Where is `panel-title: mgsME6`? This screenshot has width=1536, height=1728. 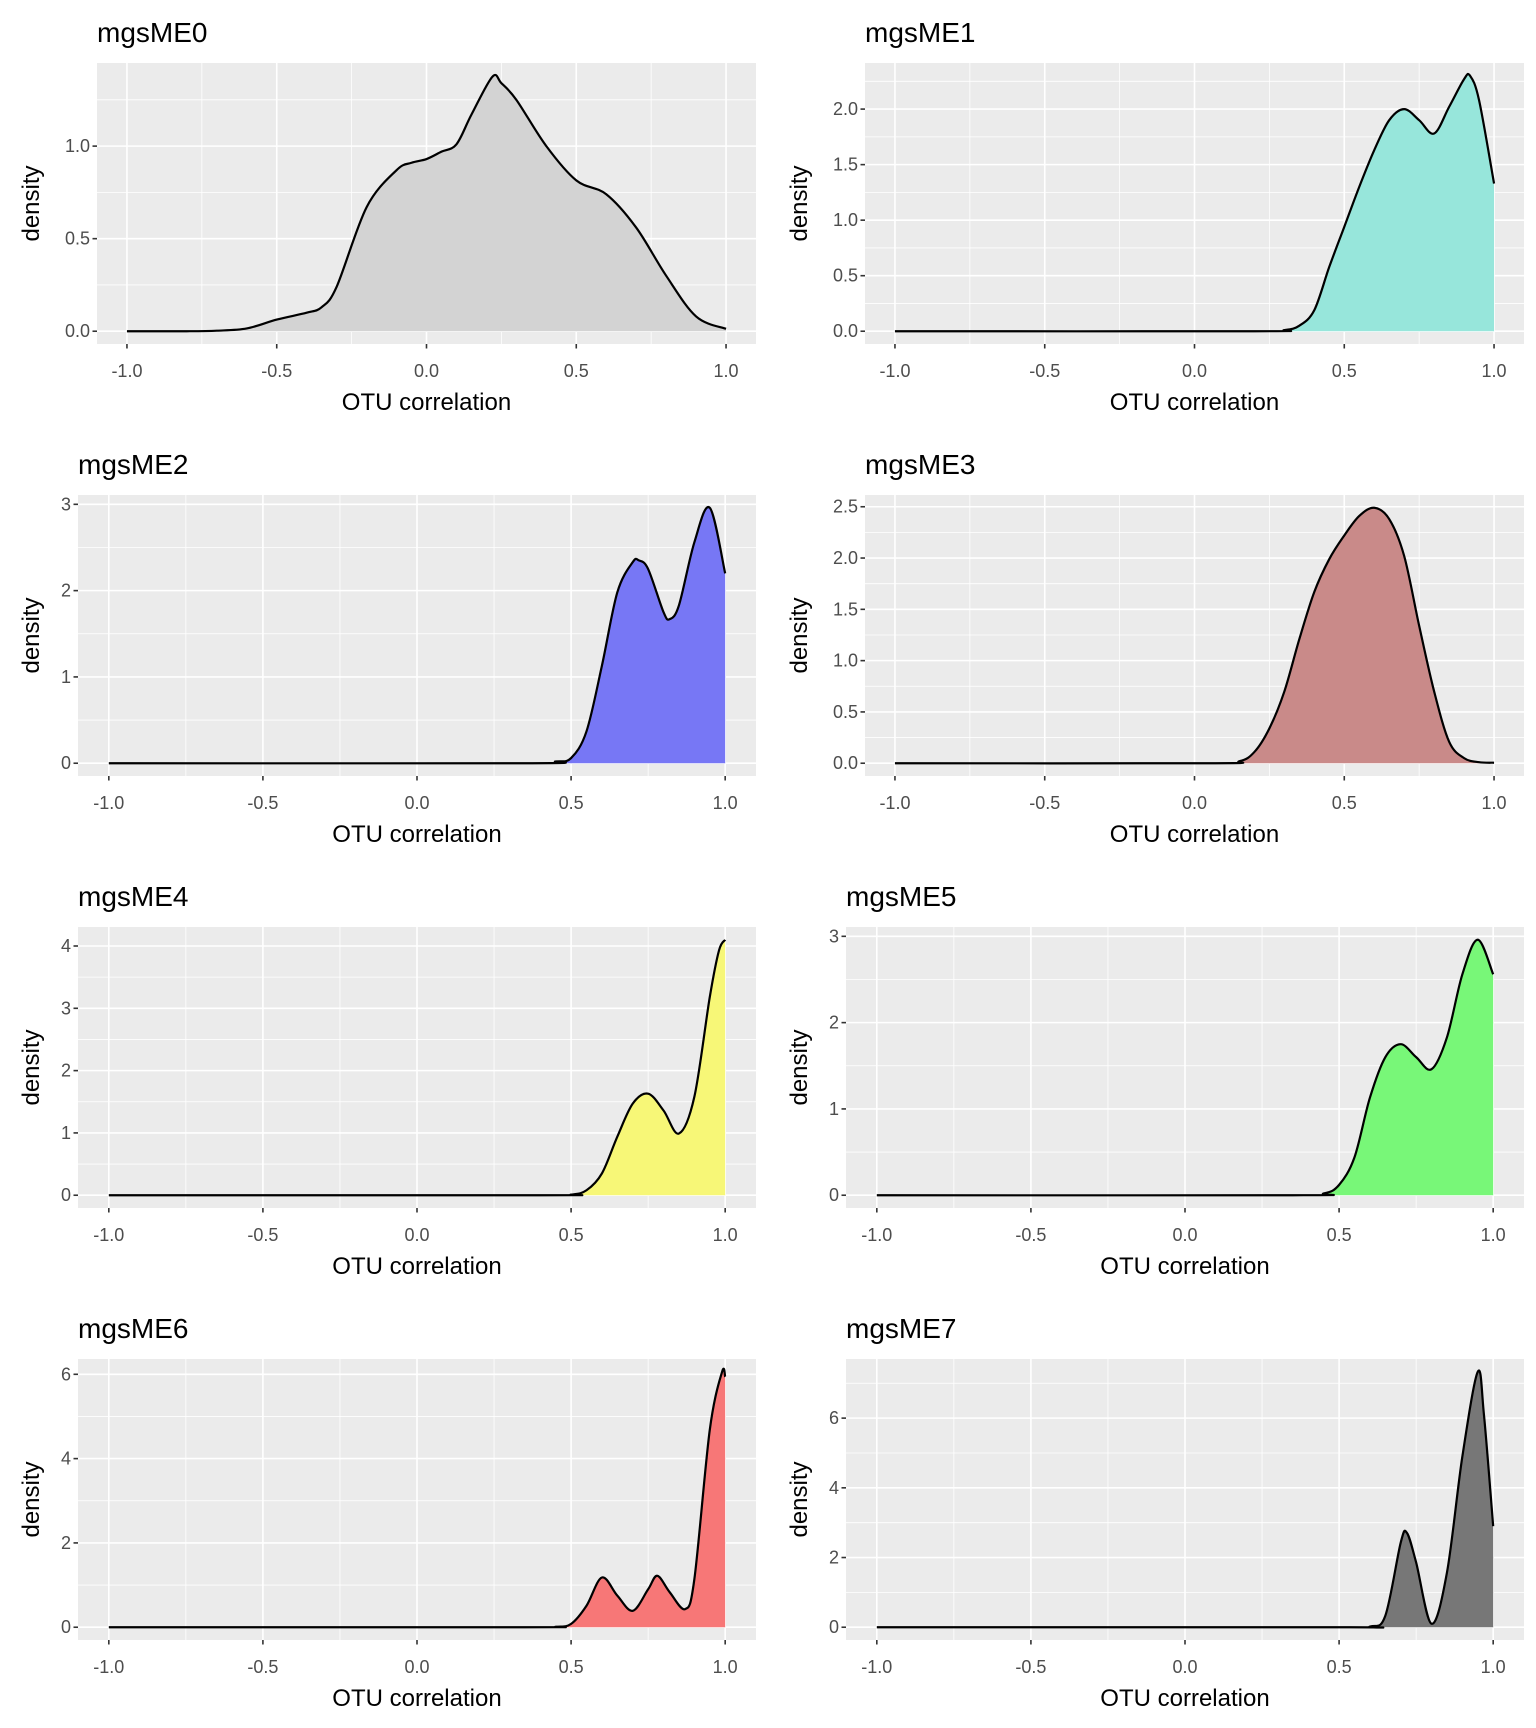 panel-title: mgsME6 is located at coordinates (133, 1328).